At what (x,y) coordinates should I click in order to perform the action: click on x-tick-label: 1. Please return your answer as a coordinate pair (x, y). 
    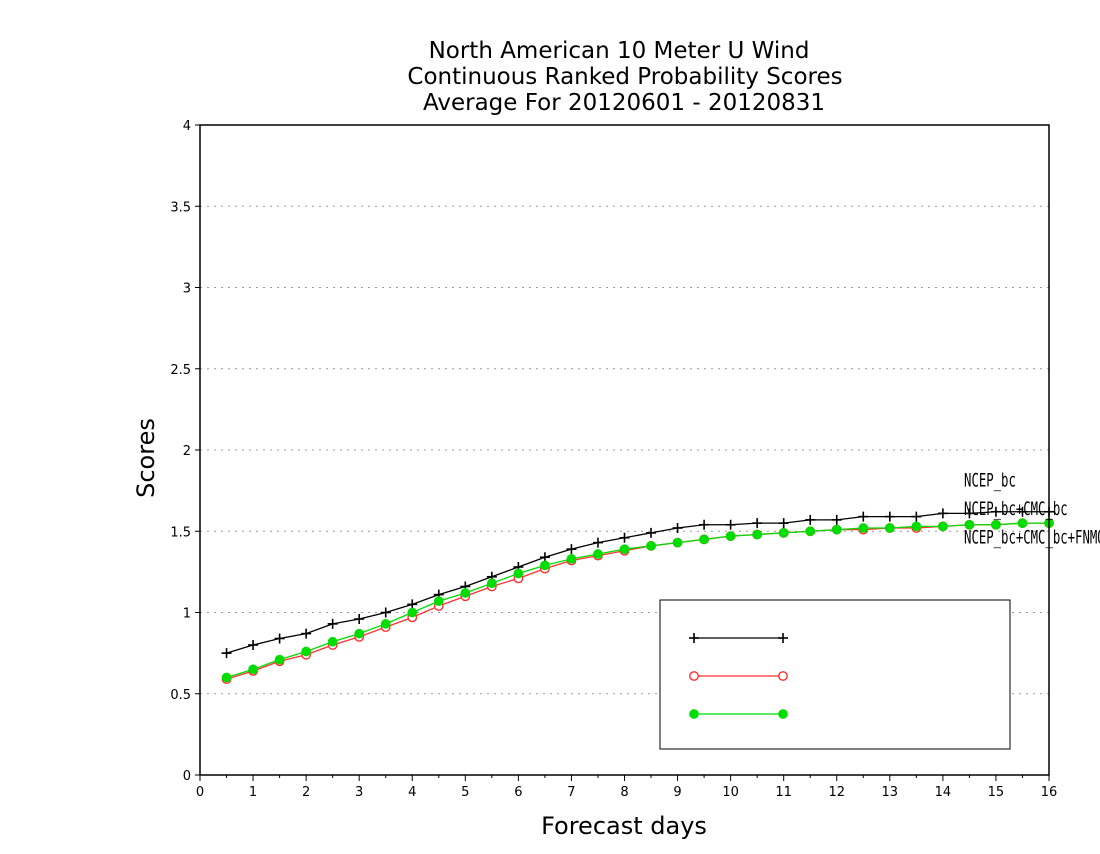
    Looking at the image, I should click on (253, 792).